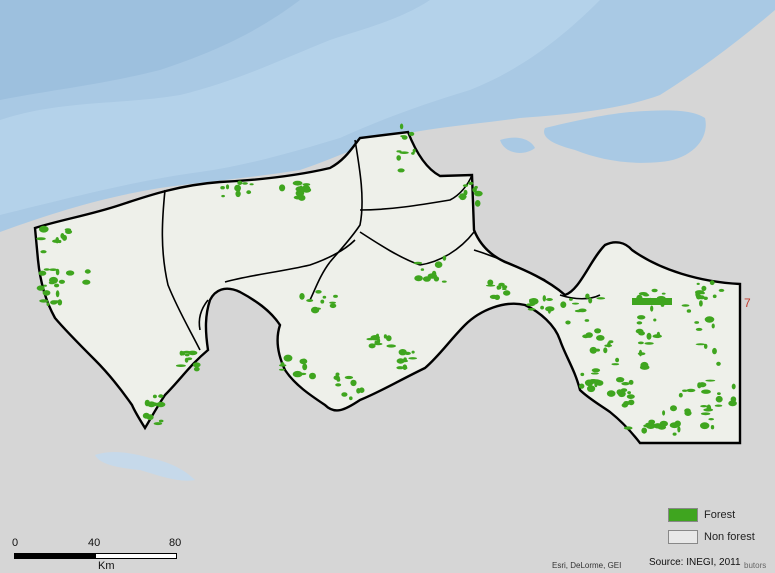 The image size is (775, 573). Describe the element at coordinates (55, 556) in the screenshot. I see `scale-segment-black` at that location.